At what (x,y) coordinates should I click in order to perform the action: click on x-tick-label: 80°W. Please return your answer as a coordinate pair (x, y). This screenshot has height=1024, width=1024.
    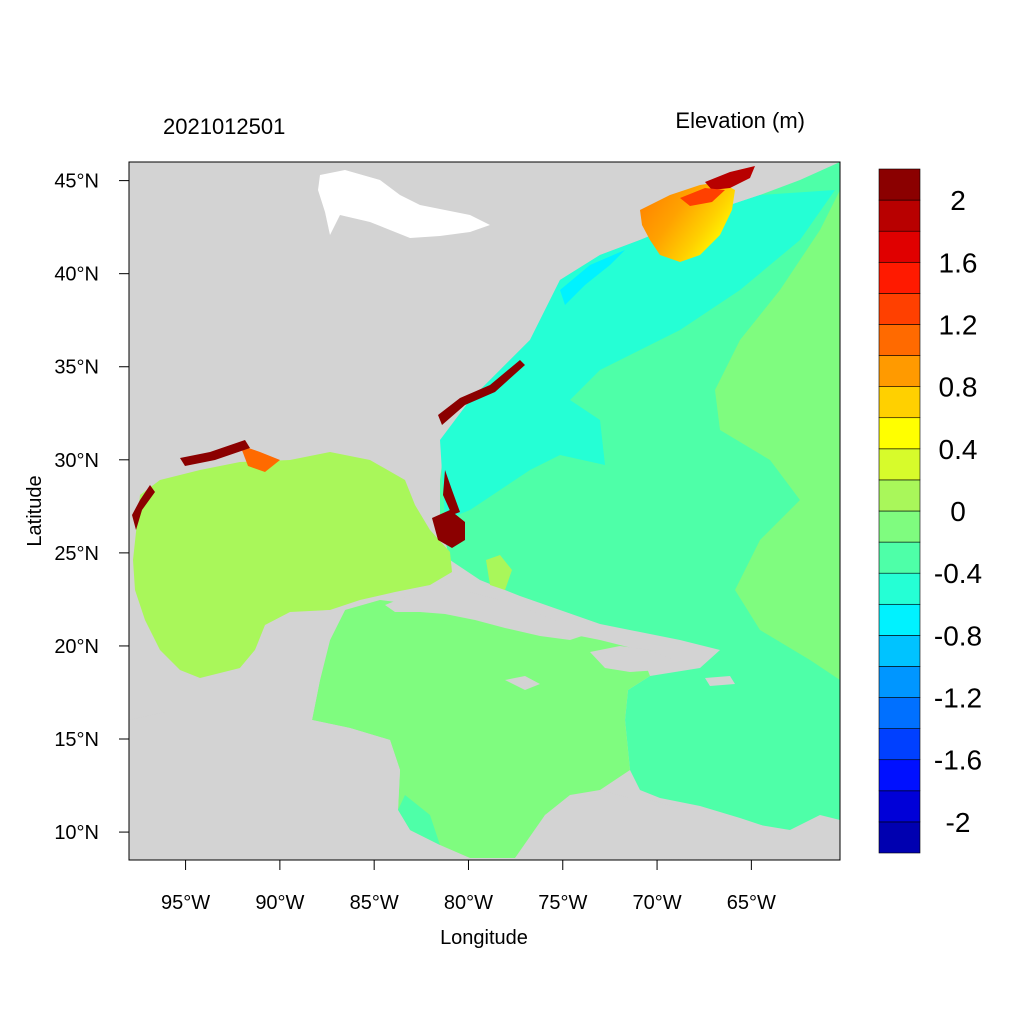
    Looking at the image, I should click on (468, 903).